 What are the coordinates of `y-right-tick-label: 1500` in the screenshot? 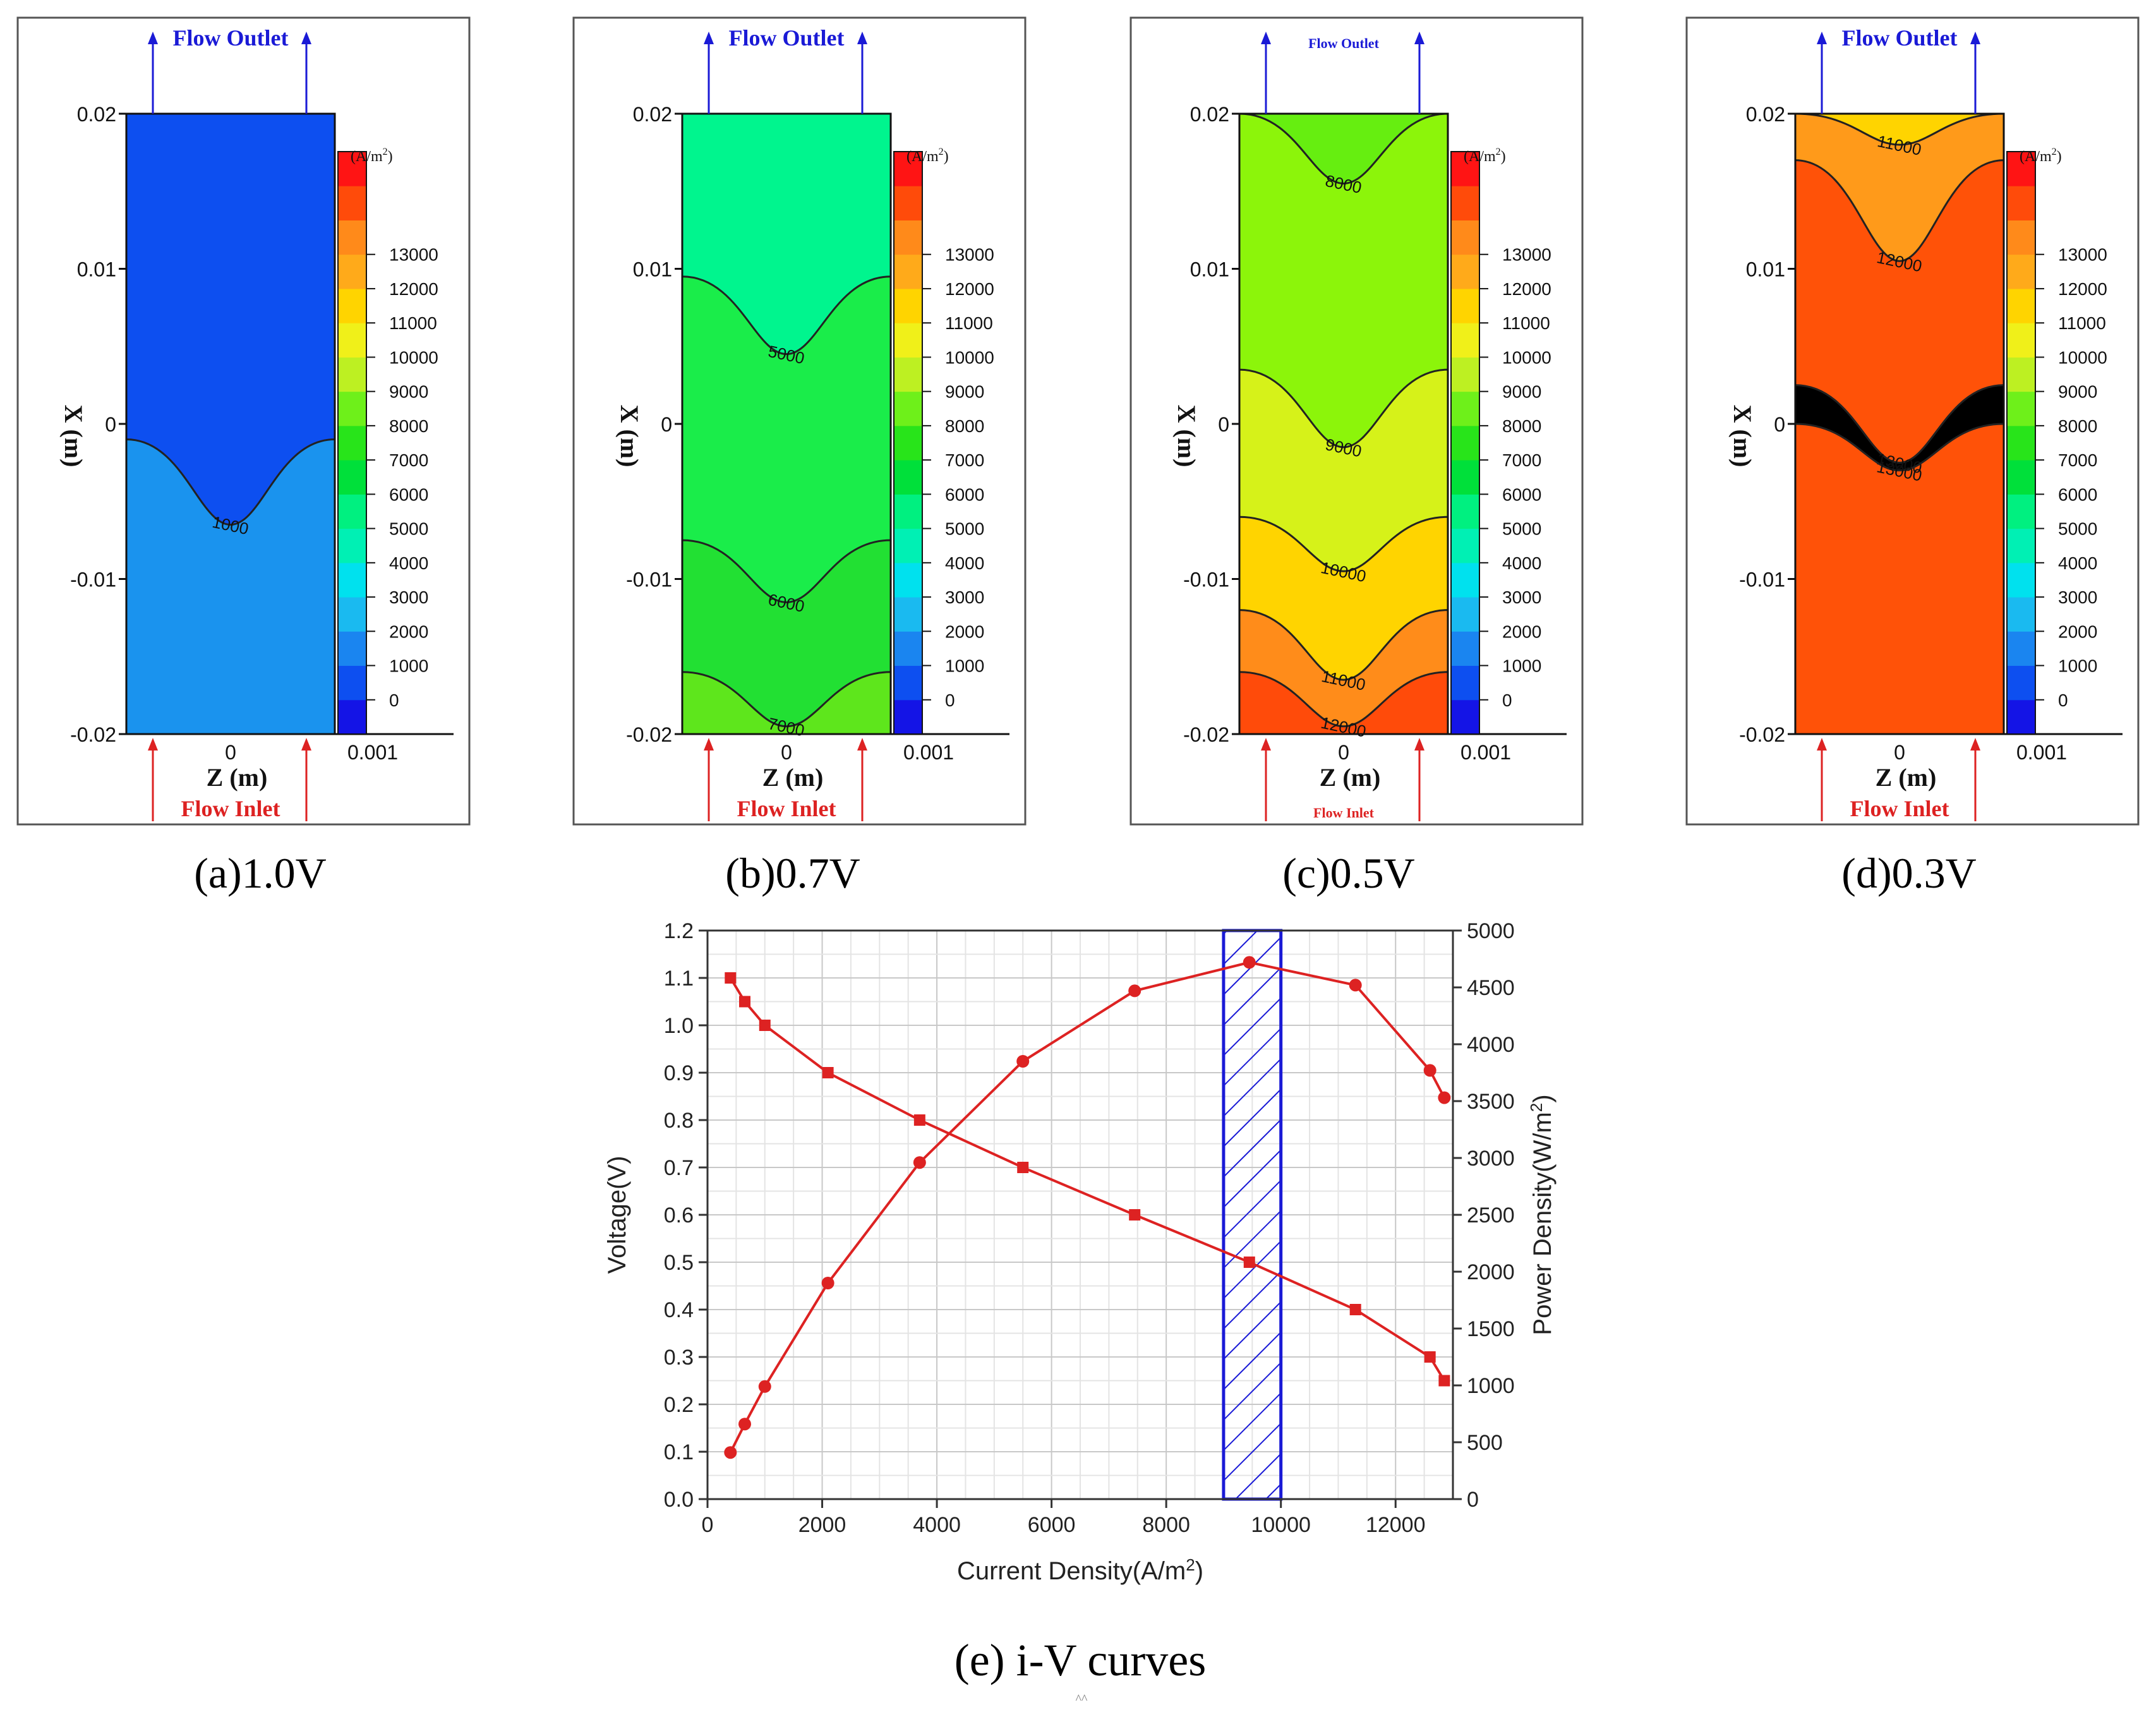 It's located at (1491, 1329).